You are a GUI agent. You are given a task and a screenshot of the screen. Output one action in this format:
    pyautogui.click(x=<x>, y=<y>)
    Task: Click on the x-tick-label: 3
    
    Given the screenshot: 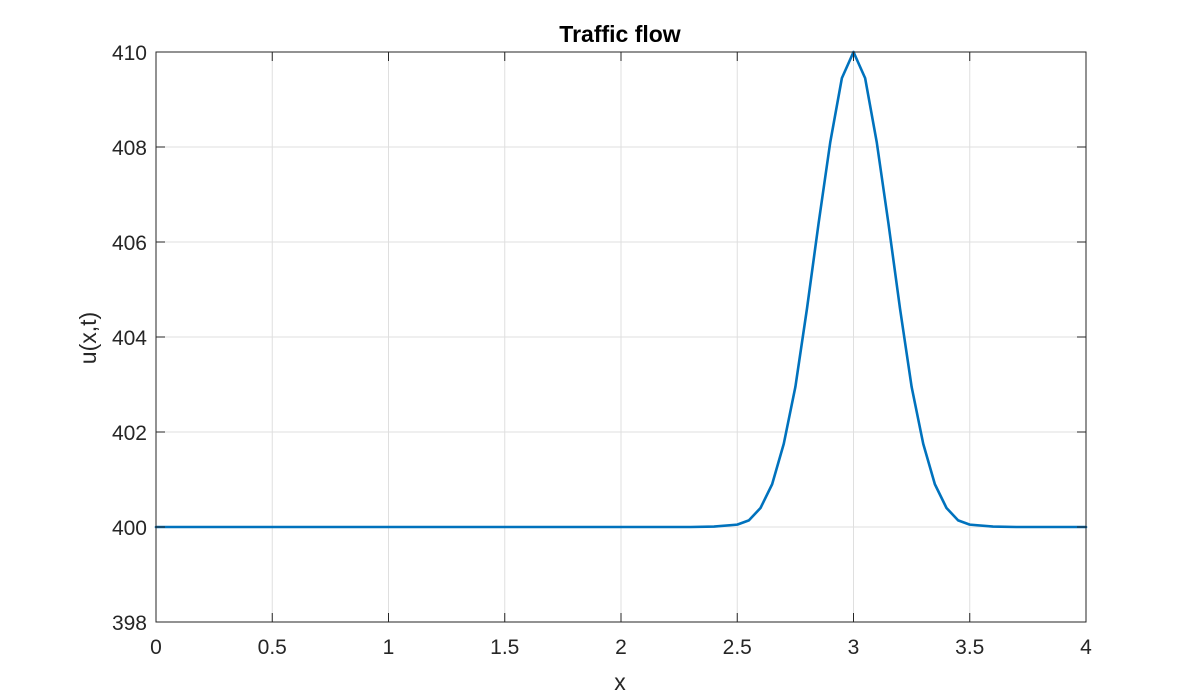 What is the action you would take?
    pyautogui.click(x=854, y=647)
    